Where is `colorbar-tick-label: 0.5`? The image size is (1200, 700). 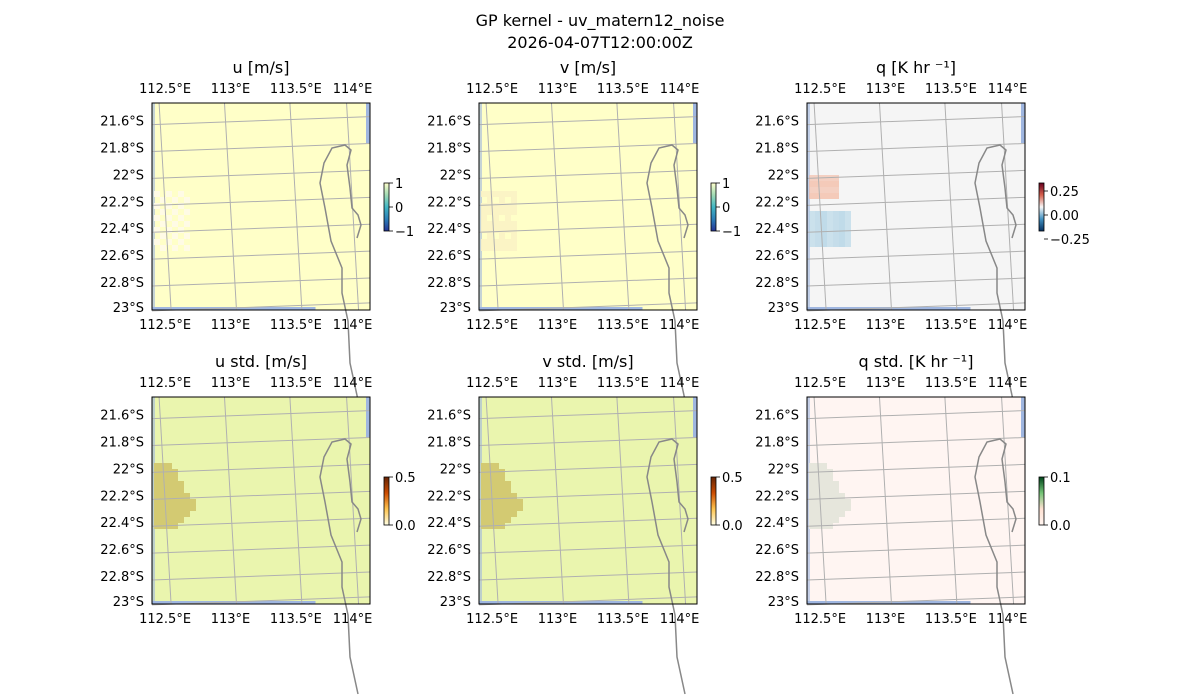 colorbar-tick-label: 0.5 is located at coordinates (405, 478).